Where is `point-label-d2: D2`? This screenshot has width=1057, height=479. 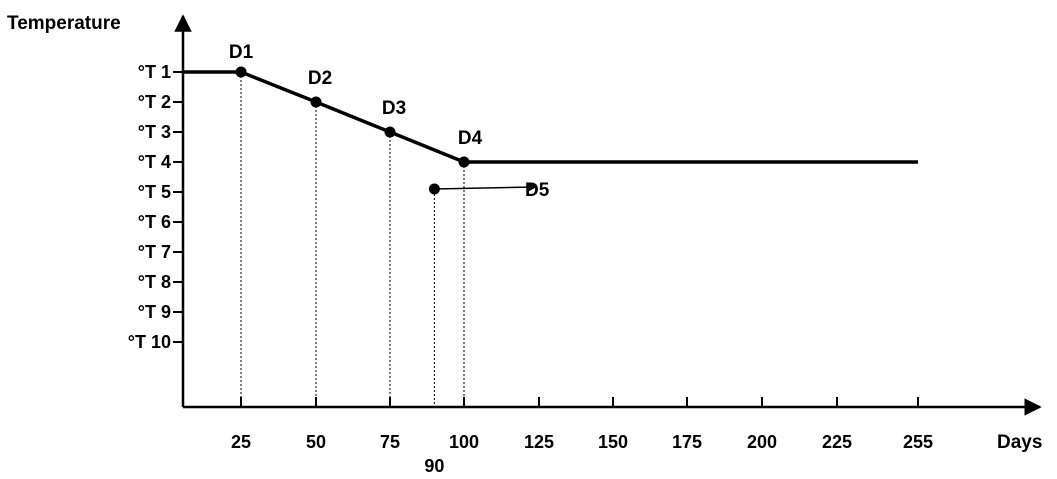
point-label-d2: D2 is located at coordinates (320, 78).